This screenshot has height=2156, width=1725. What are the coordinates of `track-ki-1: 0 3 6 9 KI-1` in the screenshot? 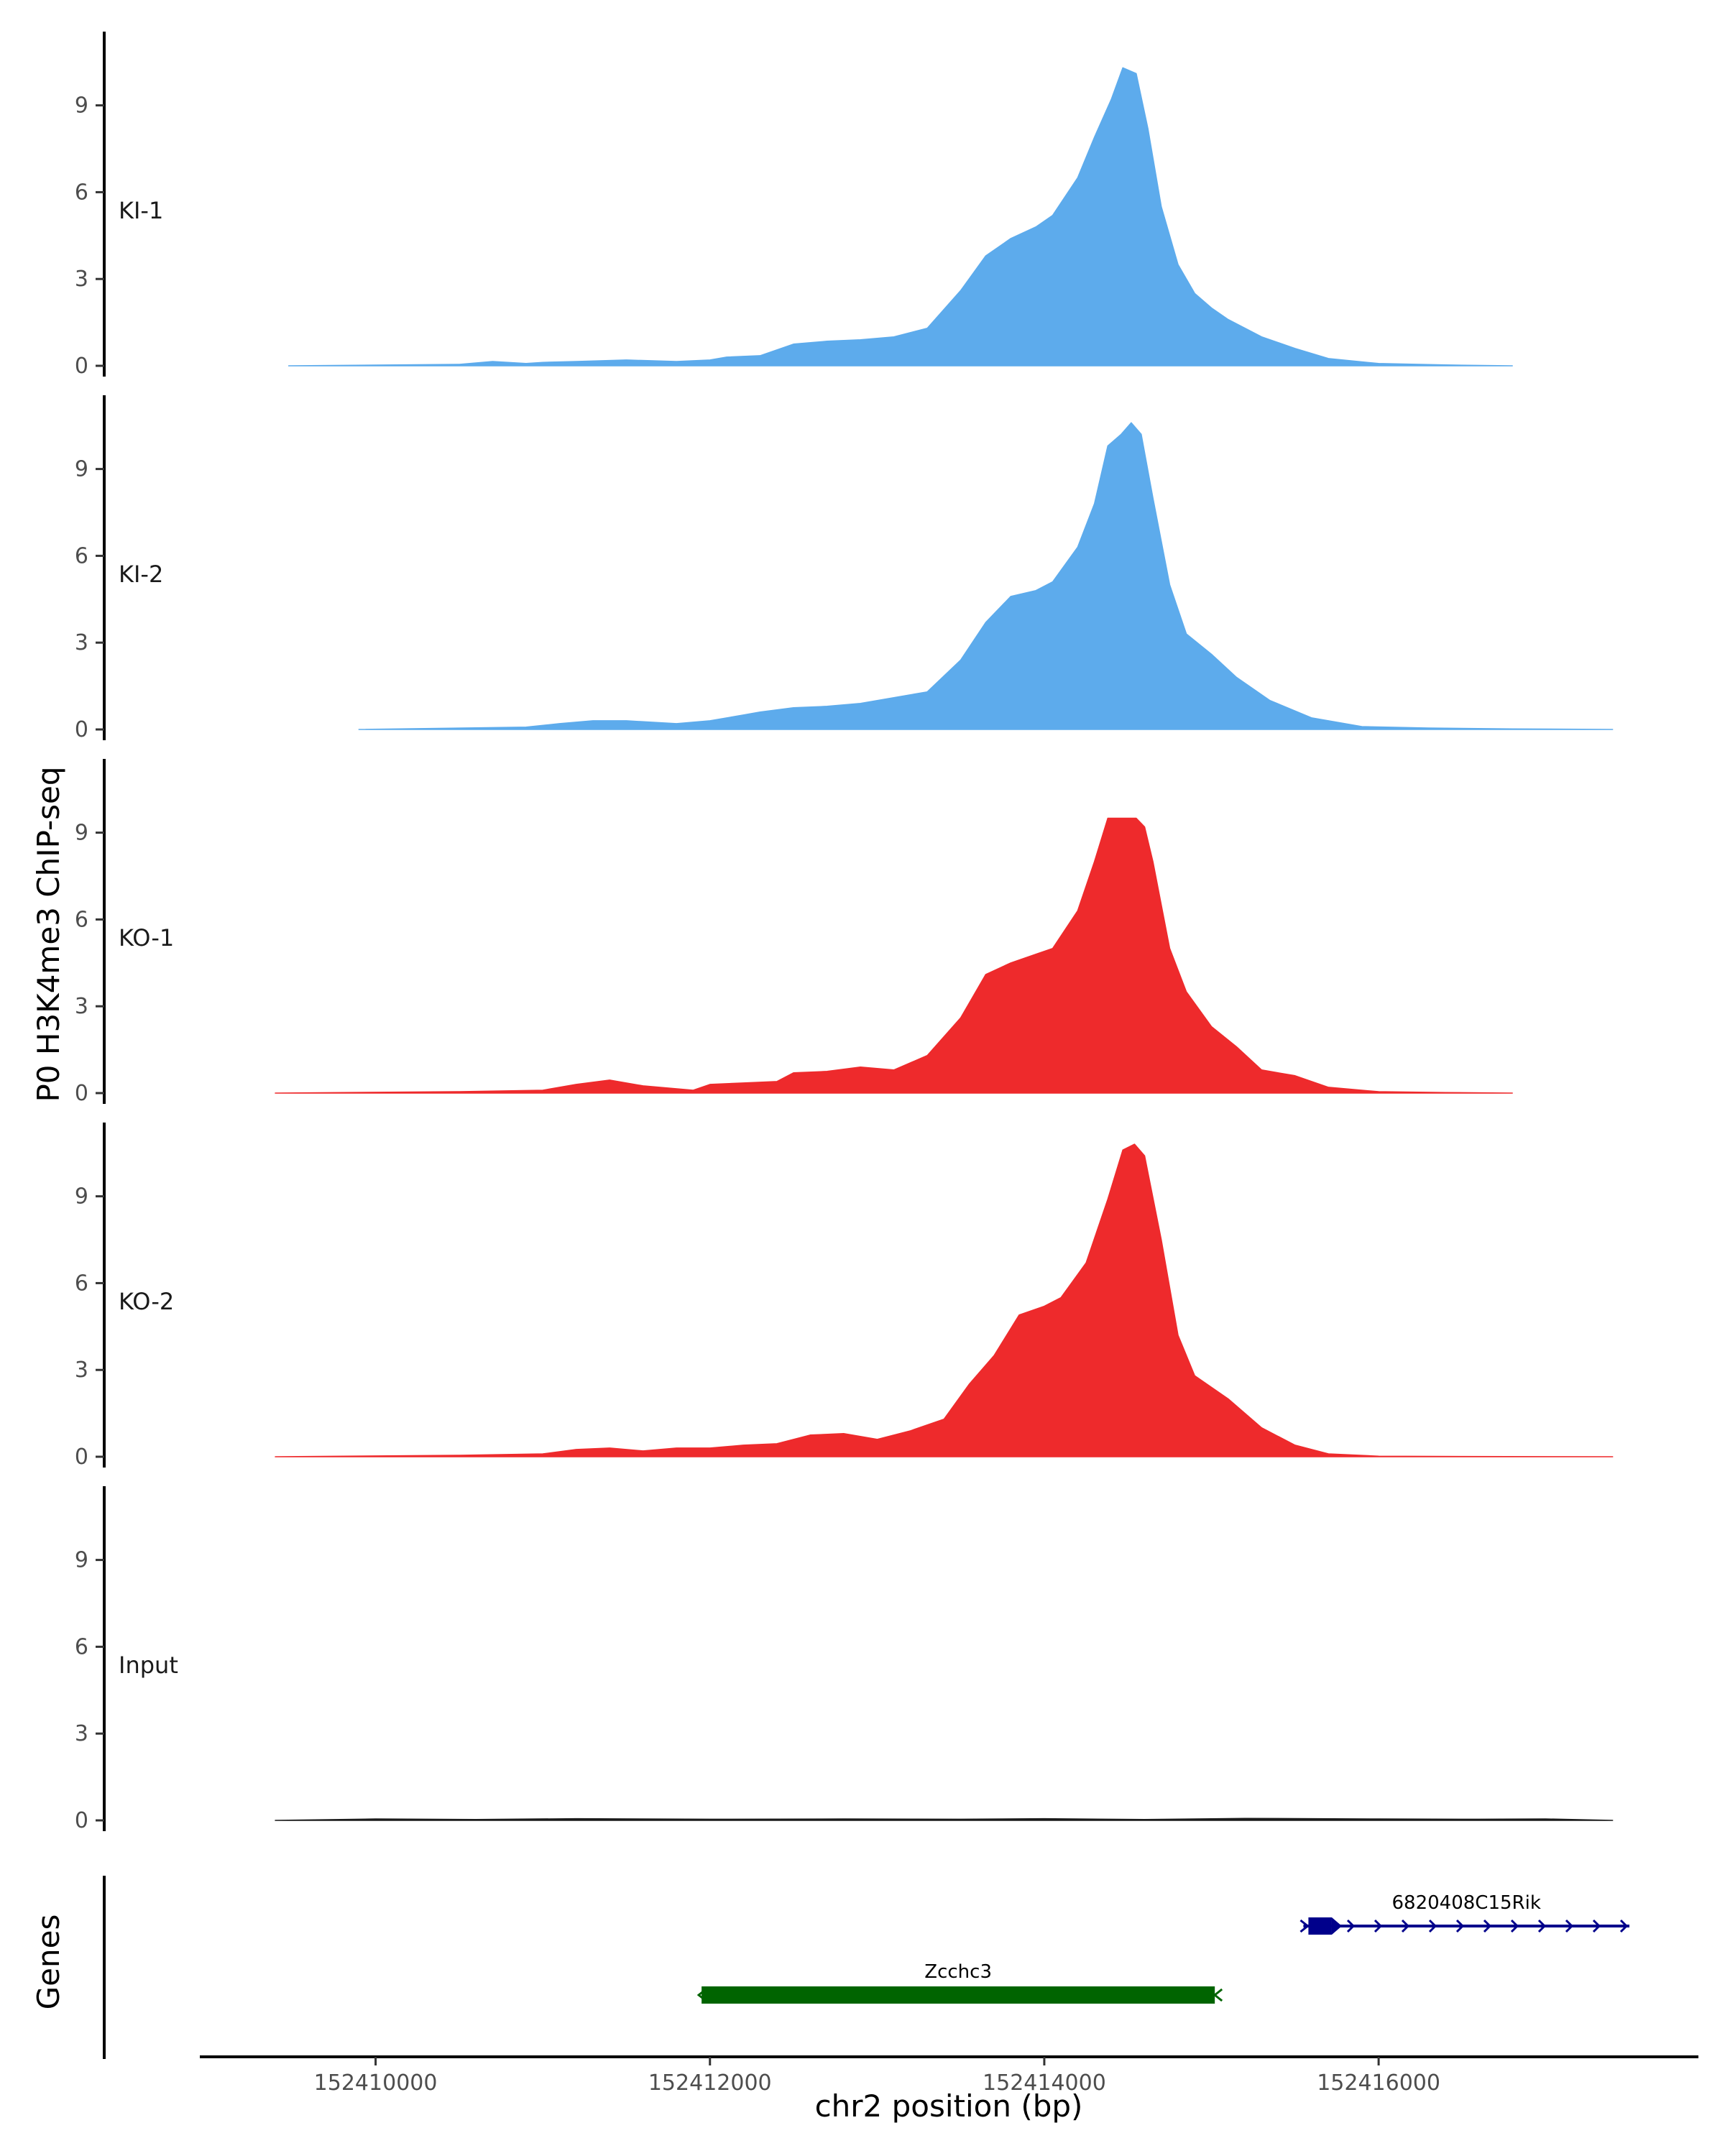 It's located at (794, 205).